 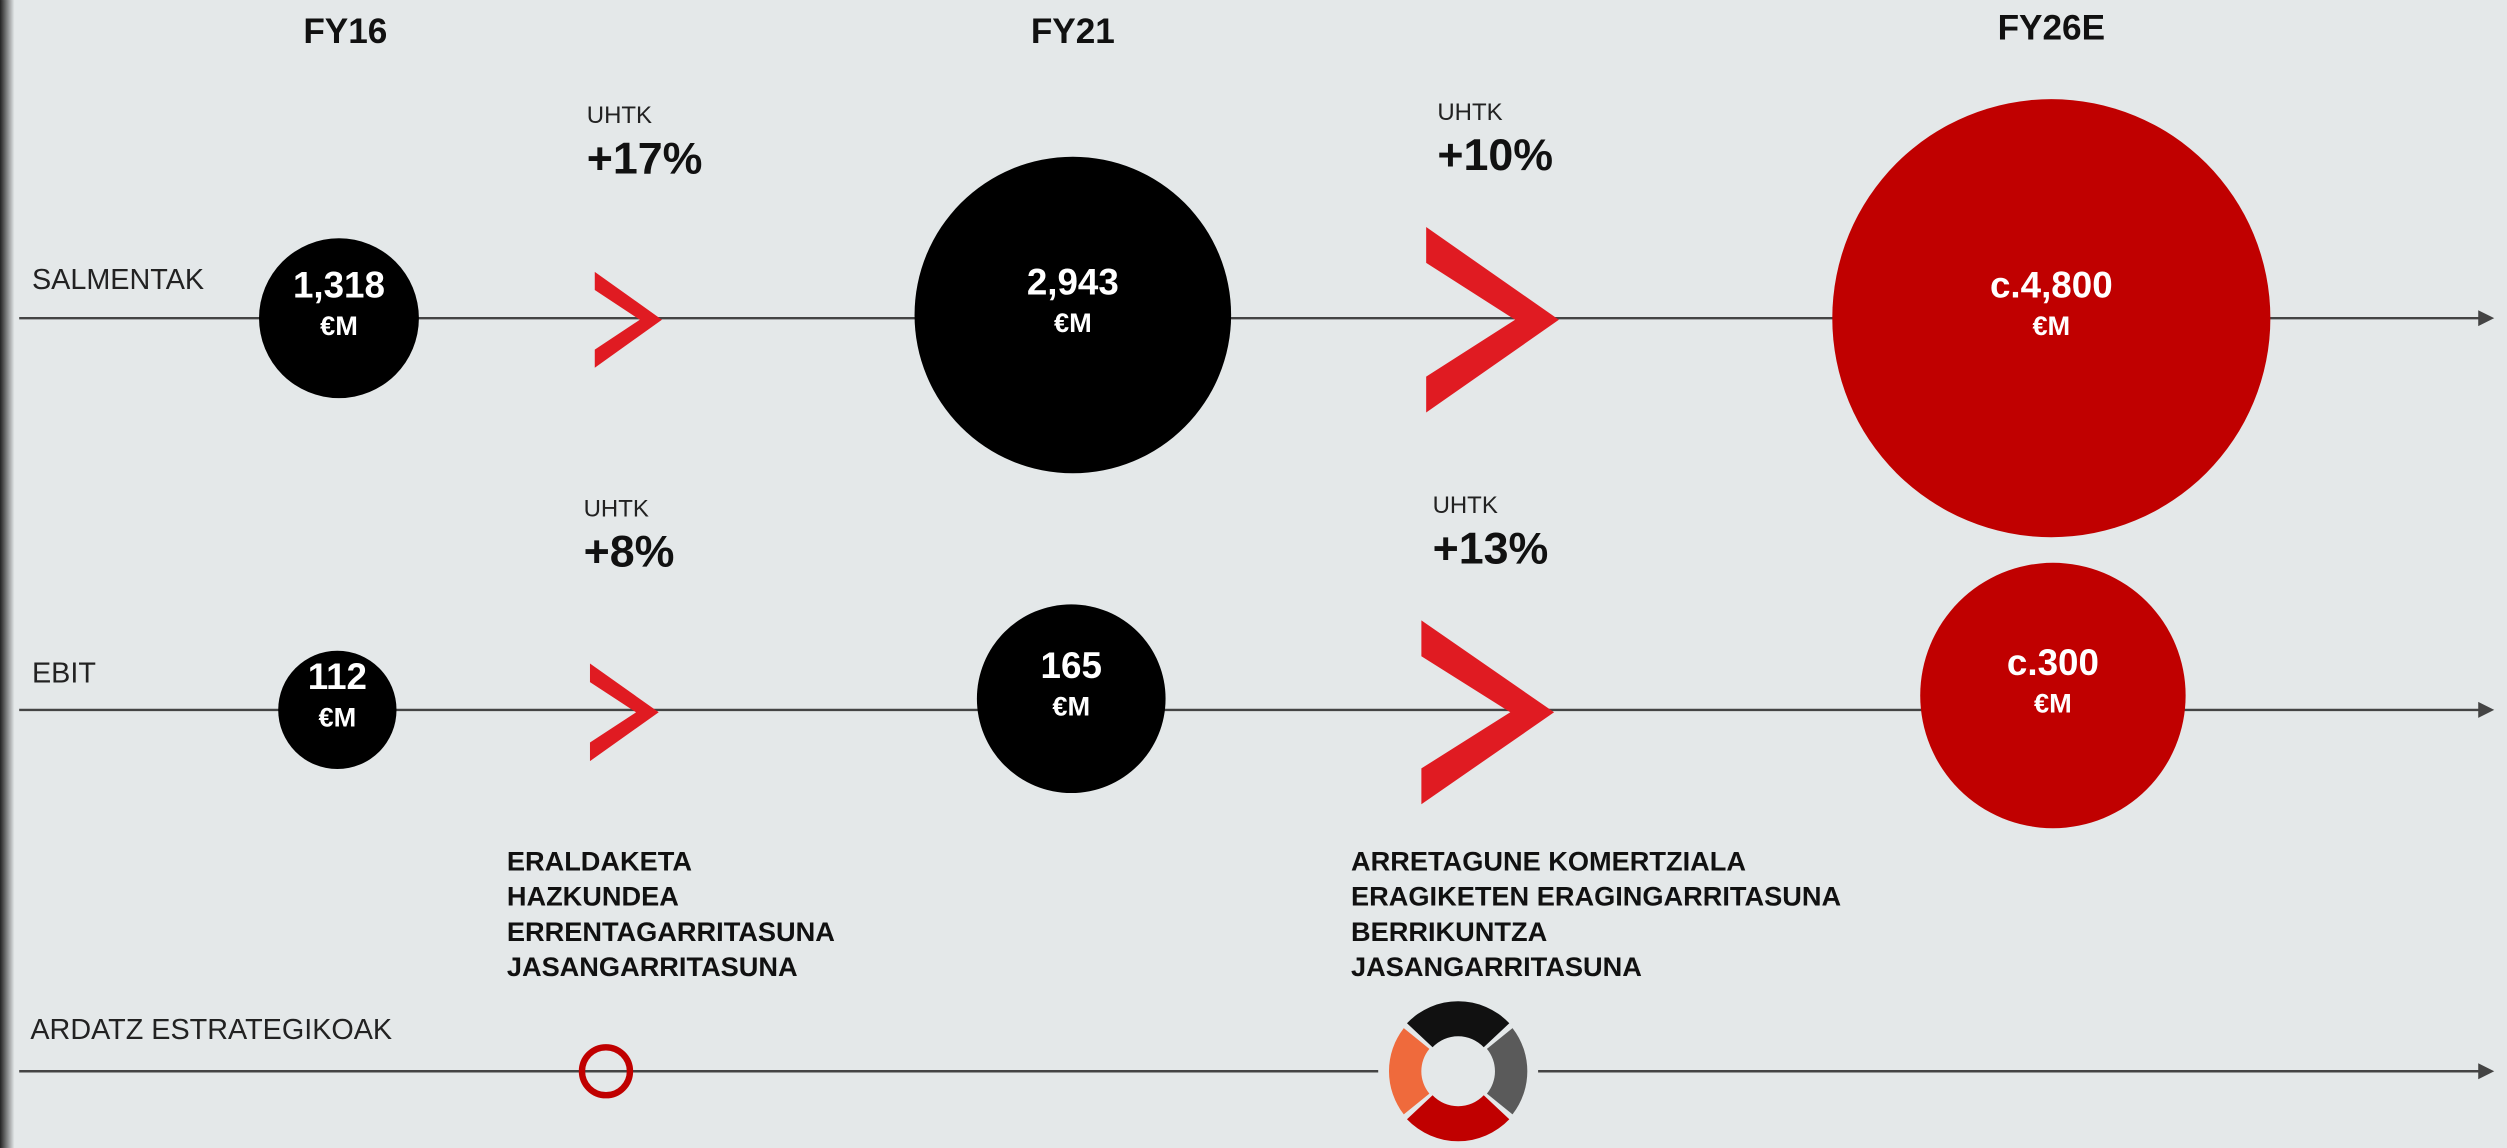 What do you see at coordinates (606, 1071) in the screenshot?
I see `ring-marker` at bounding box center [606, 1071].